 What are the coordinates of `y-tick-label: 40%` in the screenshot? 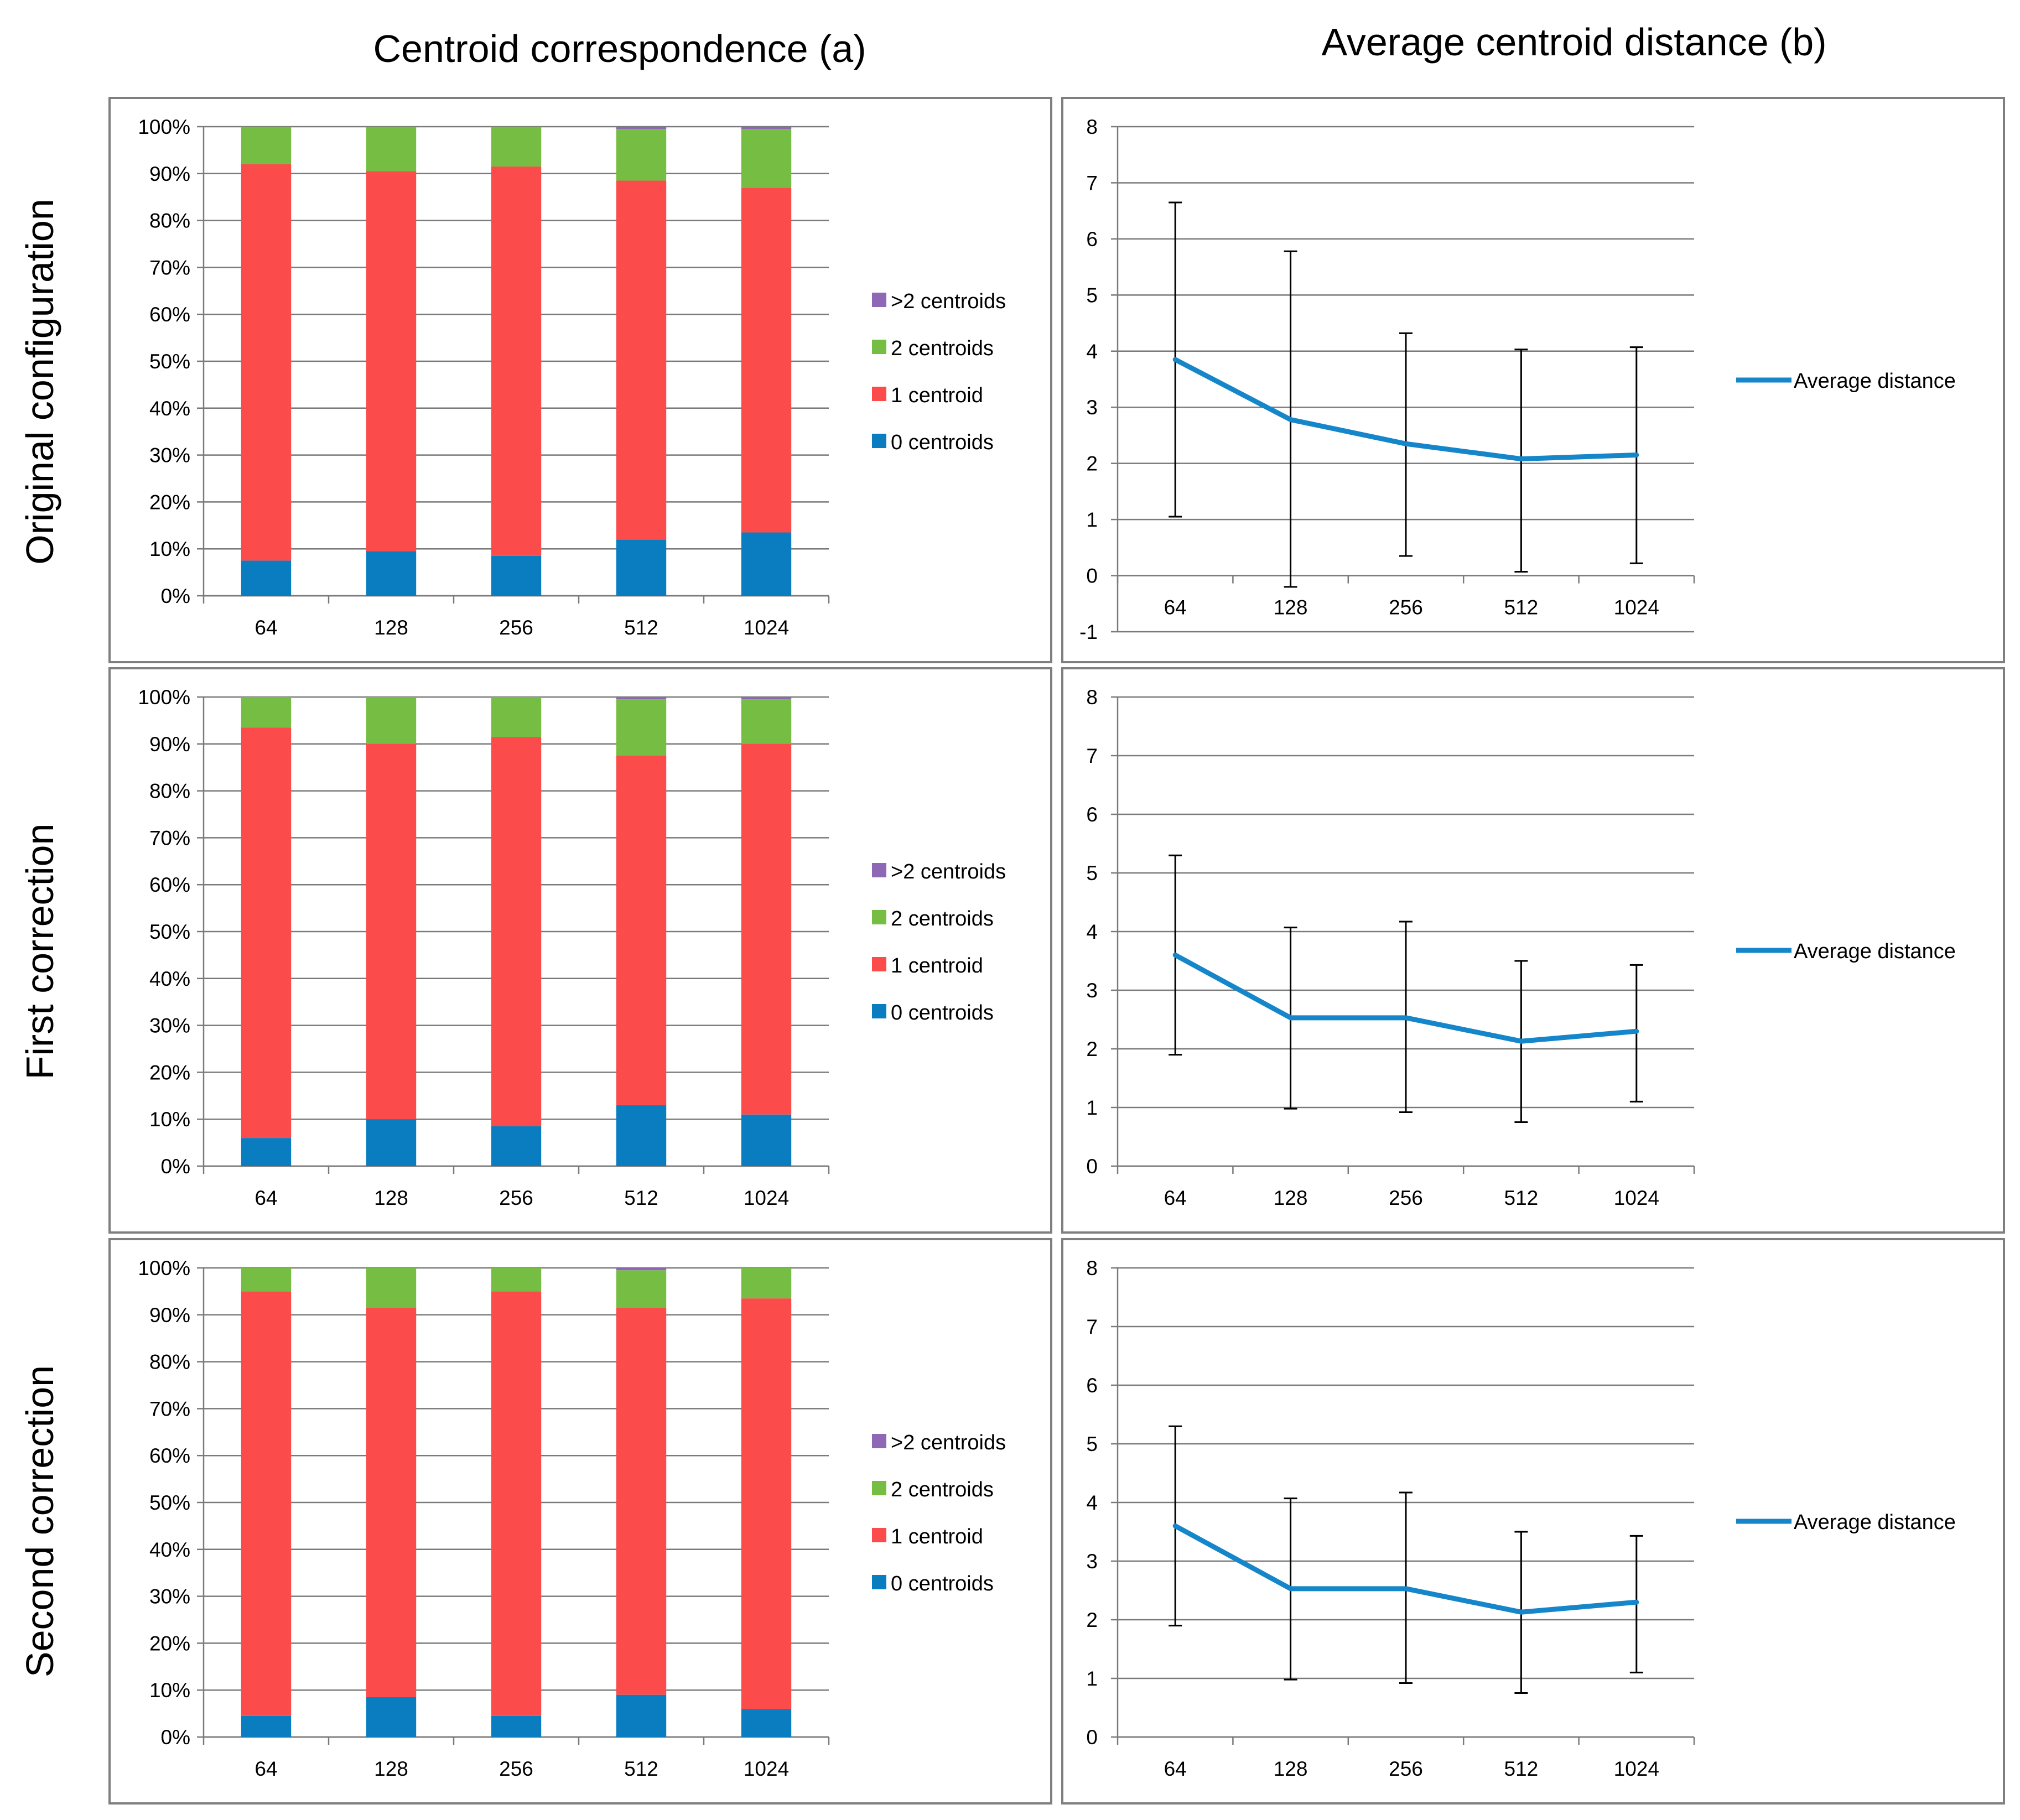 It's located at (169, 1550).